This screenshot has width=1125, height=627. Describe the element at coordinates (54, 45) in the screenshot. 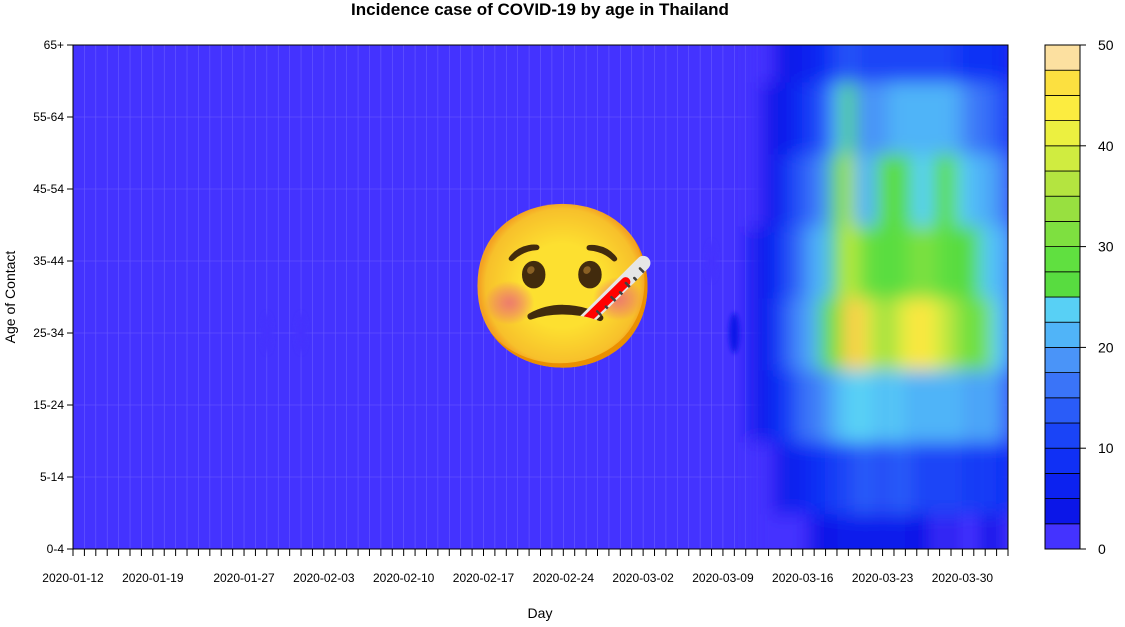

I see `y-tick-label: 65+` at that location.